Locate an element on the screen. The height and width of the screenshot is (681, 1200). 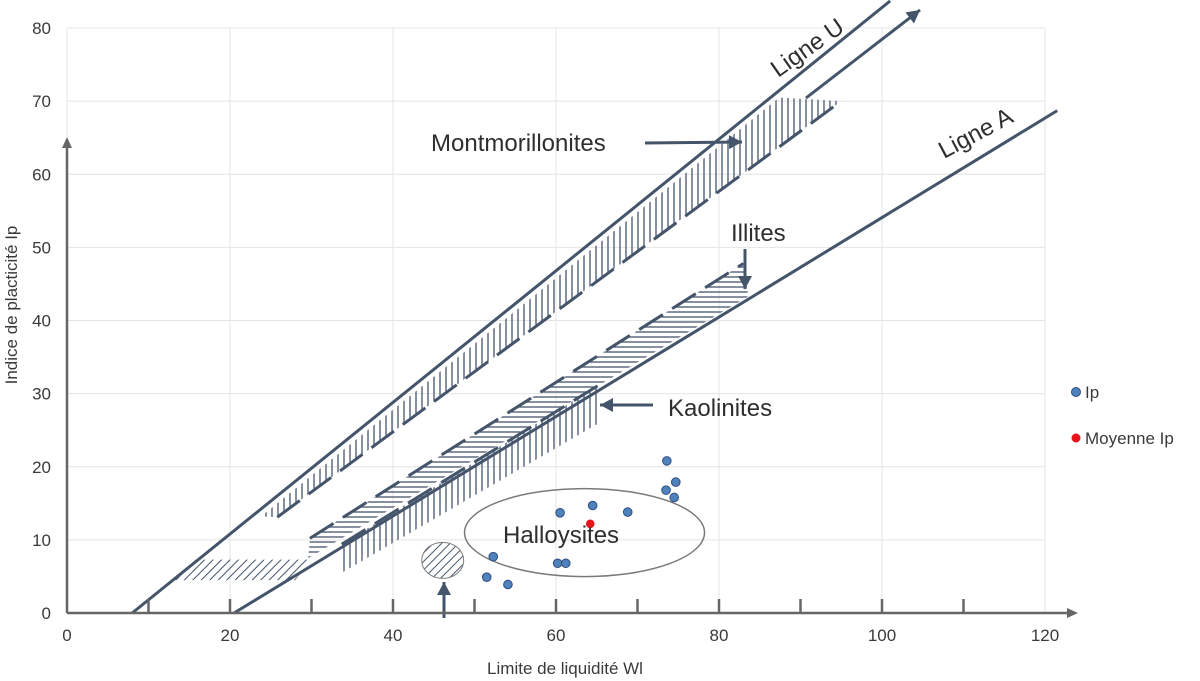
y-tick-label-10: 10 is located at coordinates (41, 540).